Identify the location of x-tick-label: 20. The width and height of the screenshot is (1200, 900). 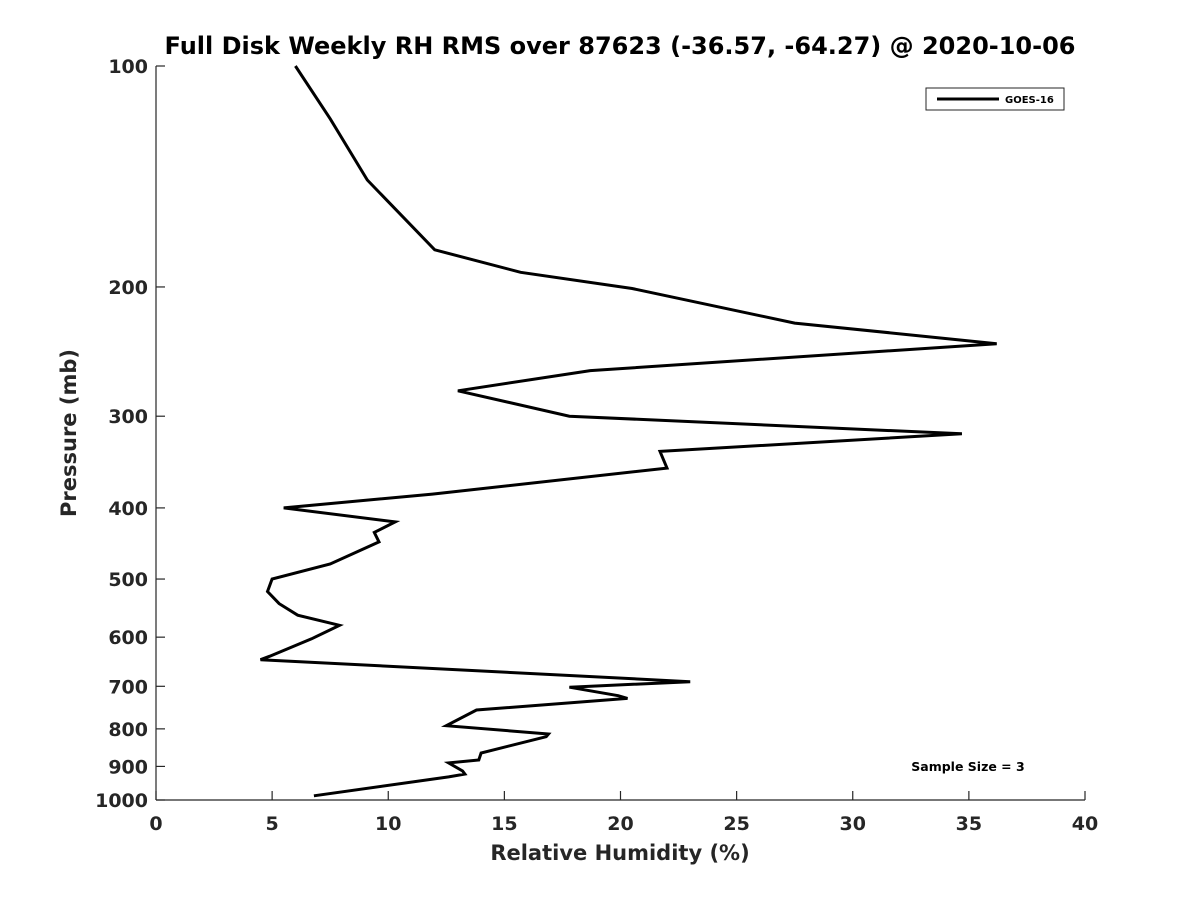
(620, 824).